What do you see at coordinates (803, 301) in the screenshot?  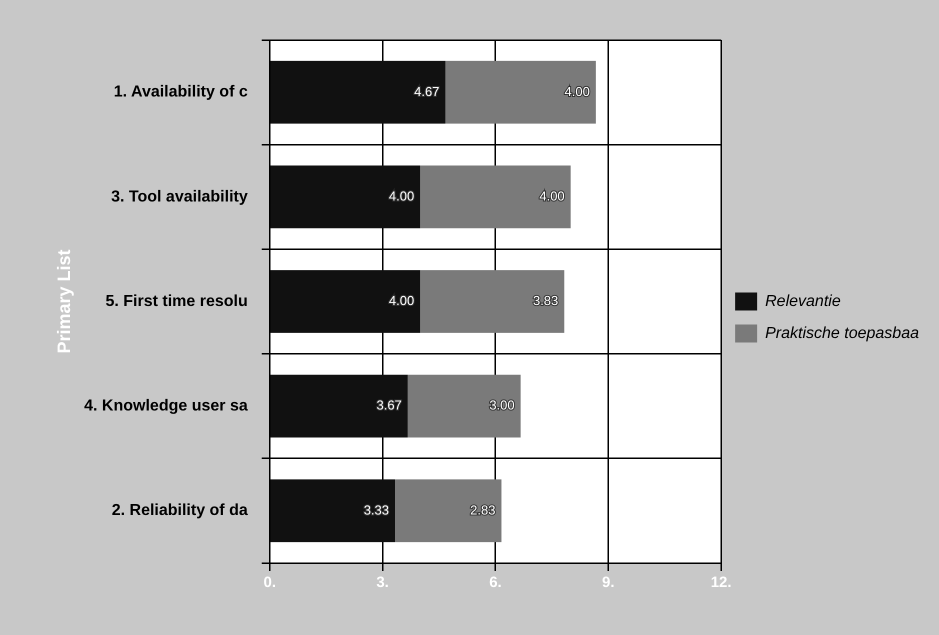 I see `legend-label: Relevantie` at bounding box center [803, 301].